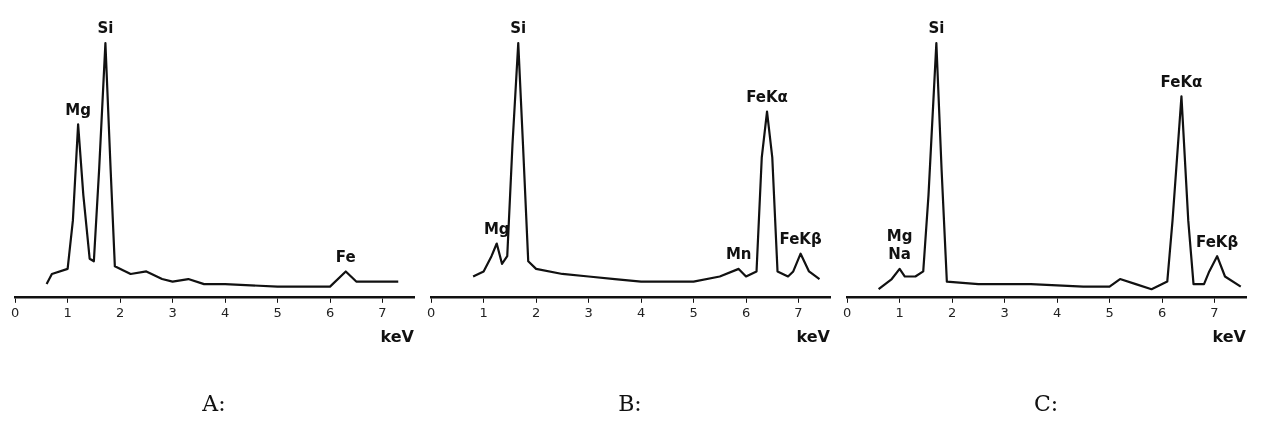 The width and height of the screenshot is (1268, 436). Describe the element at coordinates (213, 403) in the screenshot. I see `text: A:` at that location.